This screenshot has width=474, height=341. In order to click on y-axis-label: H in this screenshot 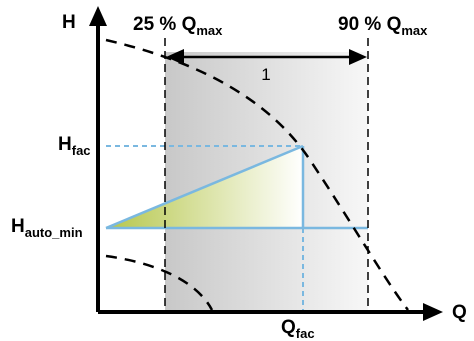, I will do `click(69, 22)`.